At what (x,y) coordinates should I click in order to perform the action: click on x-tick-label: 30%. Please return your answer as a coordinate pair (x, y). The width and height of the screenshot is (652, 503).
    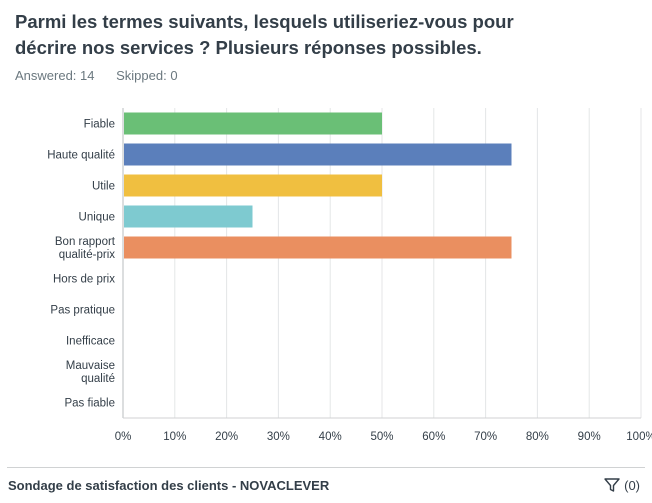
    Looking at the image, I should click on (278, 437).